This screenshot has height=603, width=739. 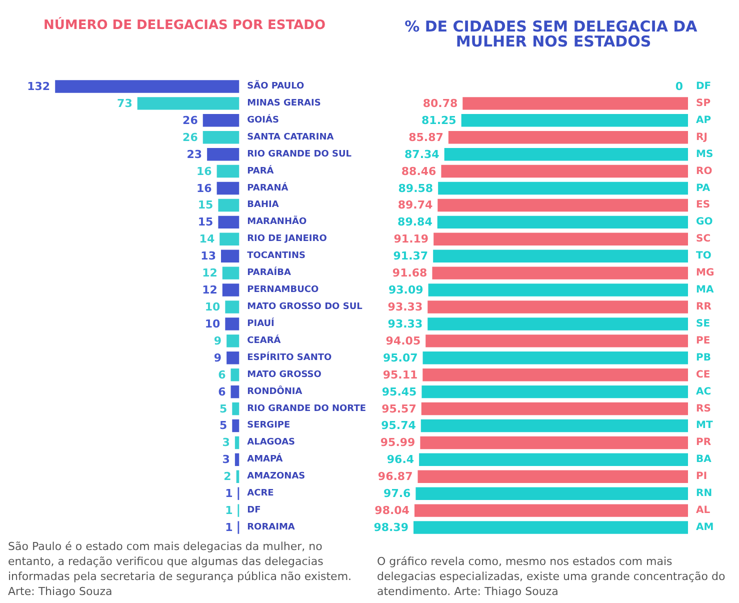 What do you see at coordinates (395, 477) in the screenshot?
I see `data-label: 96.87` at bounding box center [395, 477].